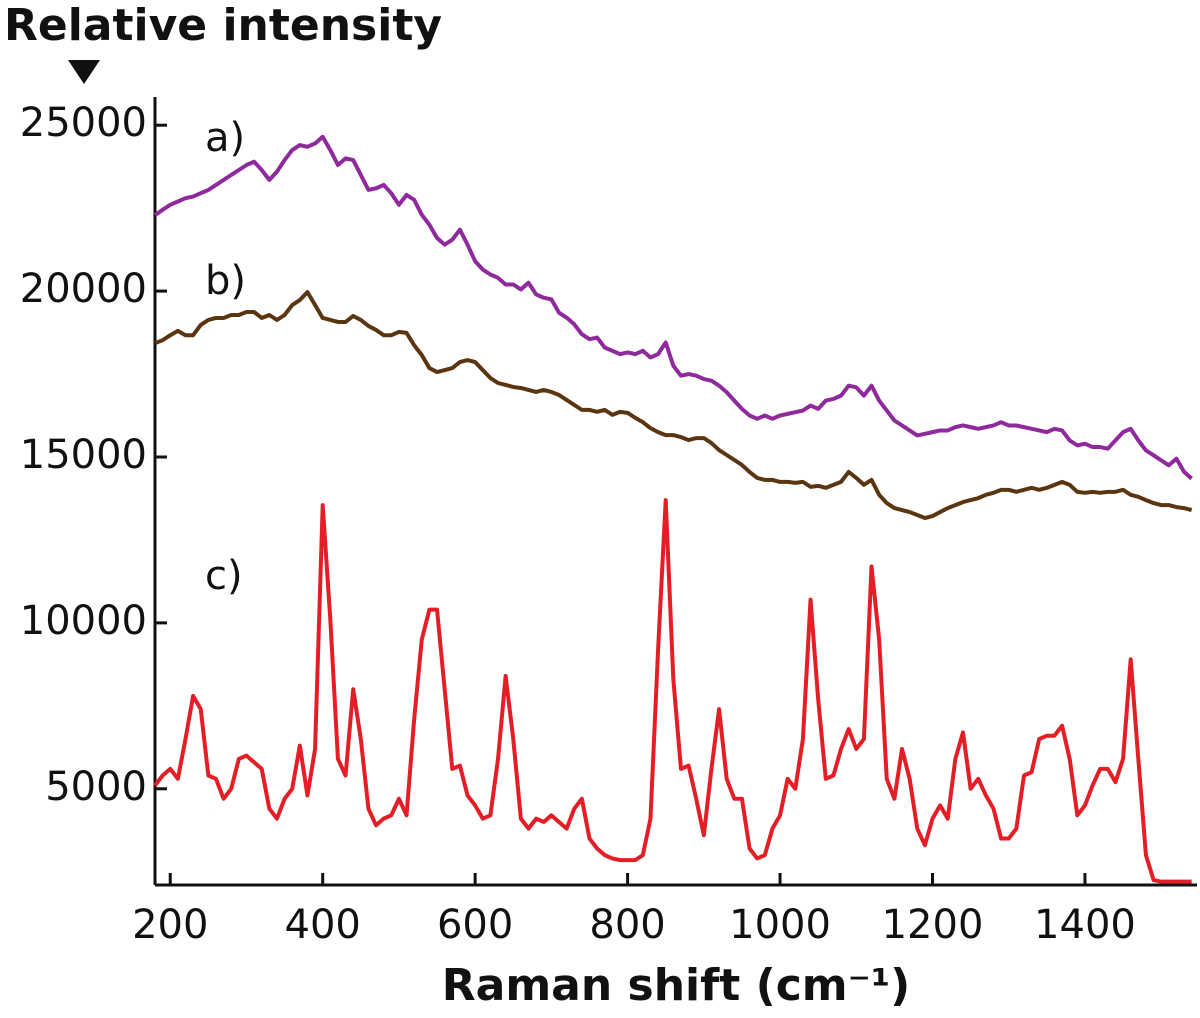 The width and height of the screenshot is (1200, 1018). I want to click on series-label: b), so click(225, 281).